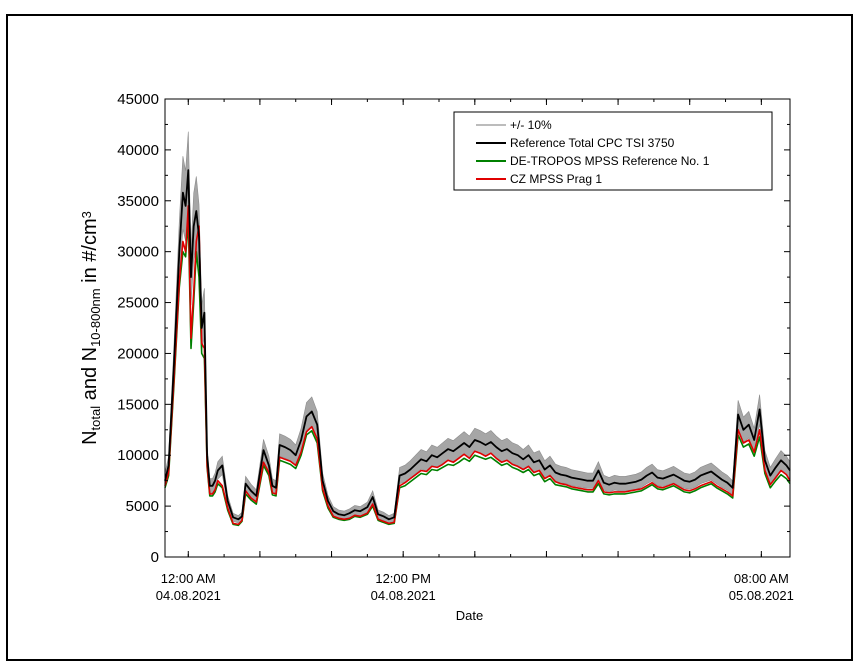 This screenshot has height=663, width=861. Describe the element at coordinates (761, 578) in the screenshot. I see `x-tick-label-time: 08:00 AM` at that location.